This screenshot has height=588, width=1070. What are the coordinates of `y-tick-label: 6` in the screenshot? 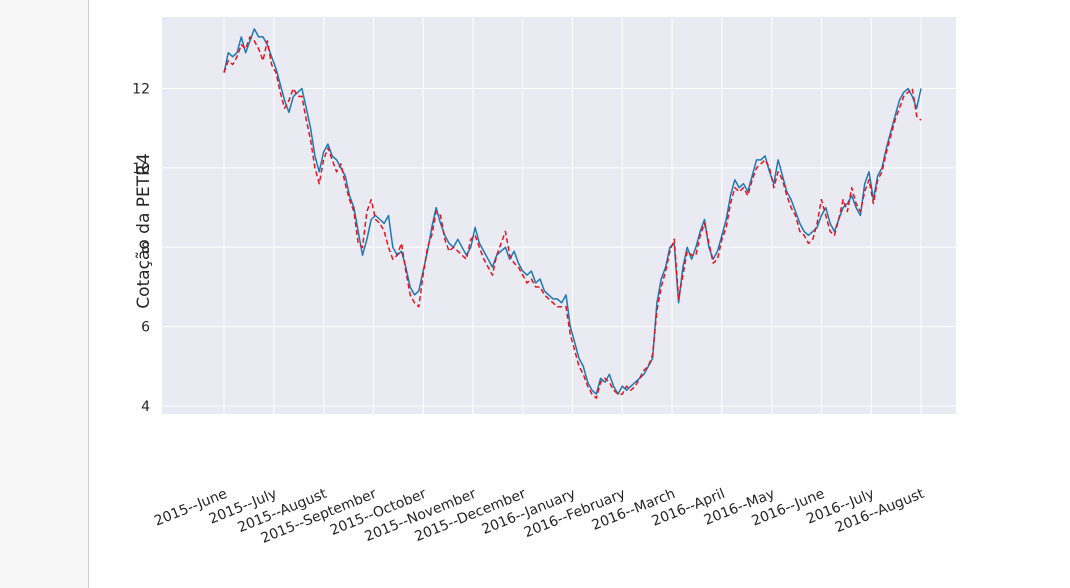 It's located at (145, 328).